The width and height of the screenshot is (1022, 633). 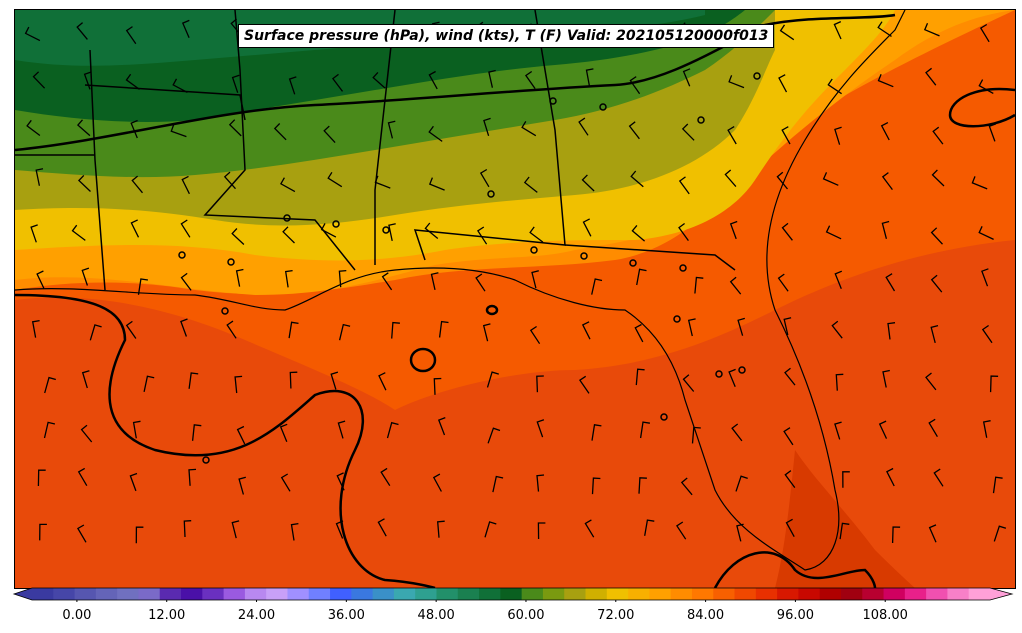 What do you see at coordinates (256, 615) in the screenshot?
I see `colorbar-tick-label: 24.00` at bounding box center [256, 615].